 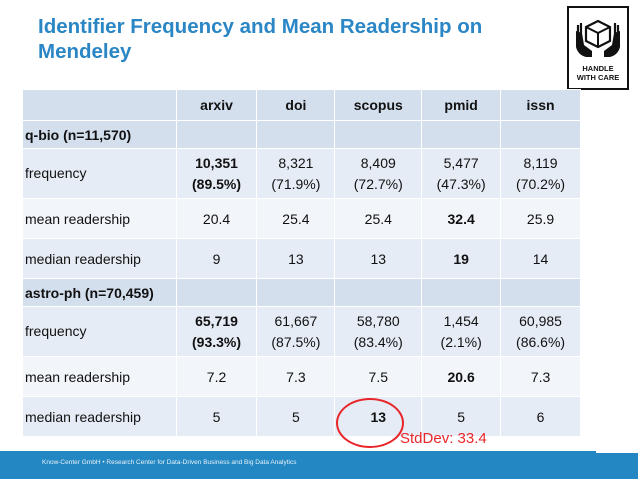 I want to click on handle-with-care-logo: HANDLE WITH CARE, so click(x=598, y=48).